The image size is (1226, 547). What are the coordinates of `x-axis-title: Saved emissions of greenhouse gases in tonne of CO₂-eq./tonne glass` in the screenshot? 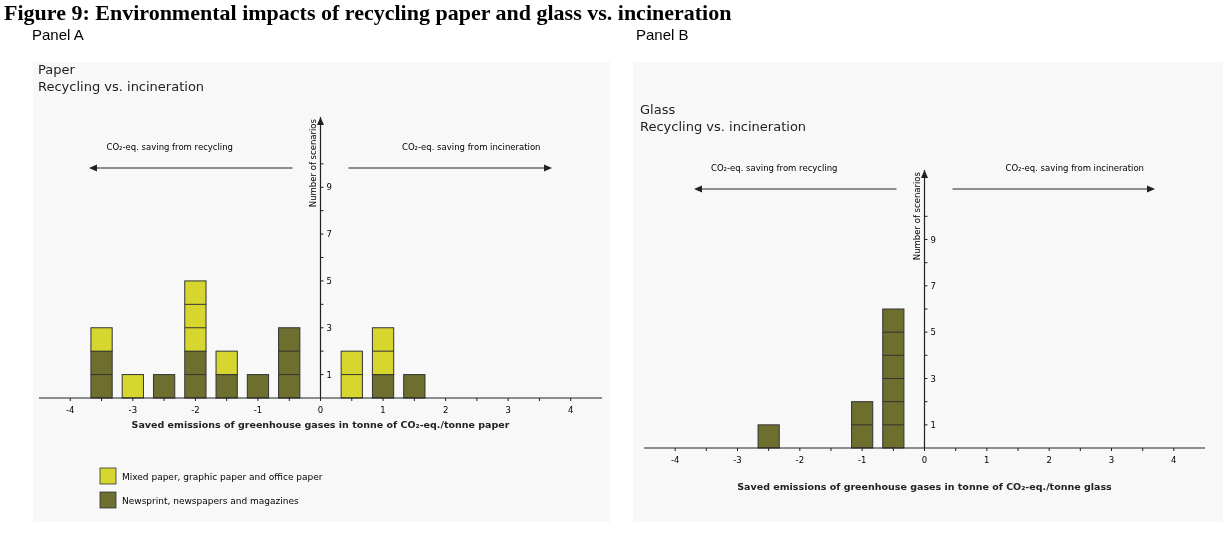 It's located at (925, 486).